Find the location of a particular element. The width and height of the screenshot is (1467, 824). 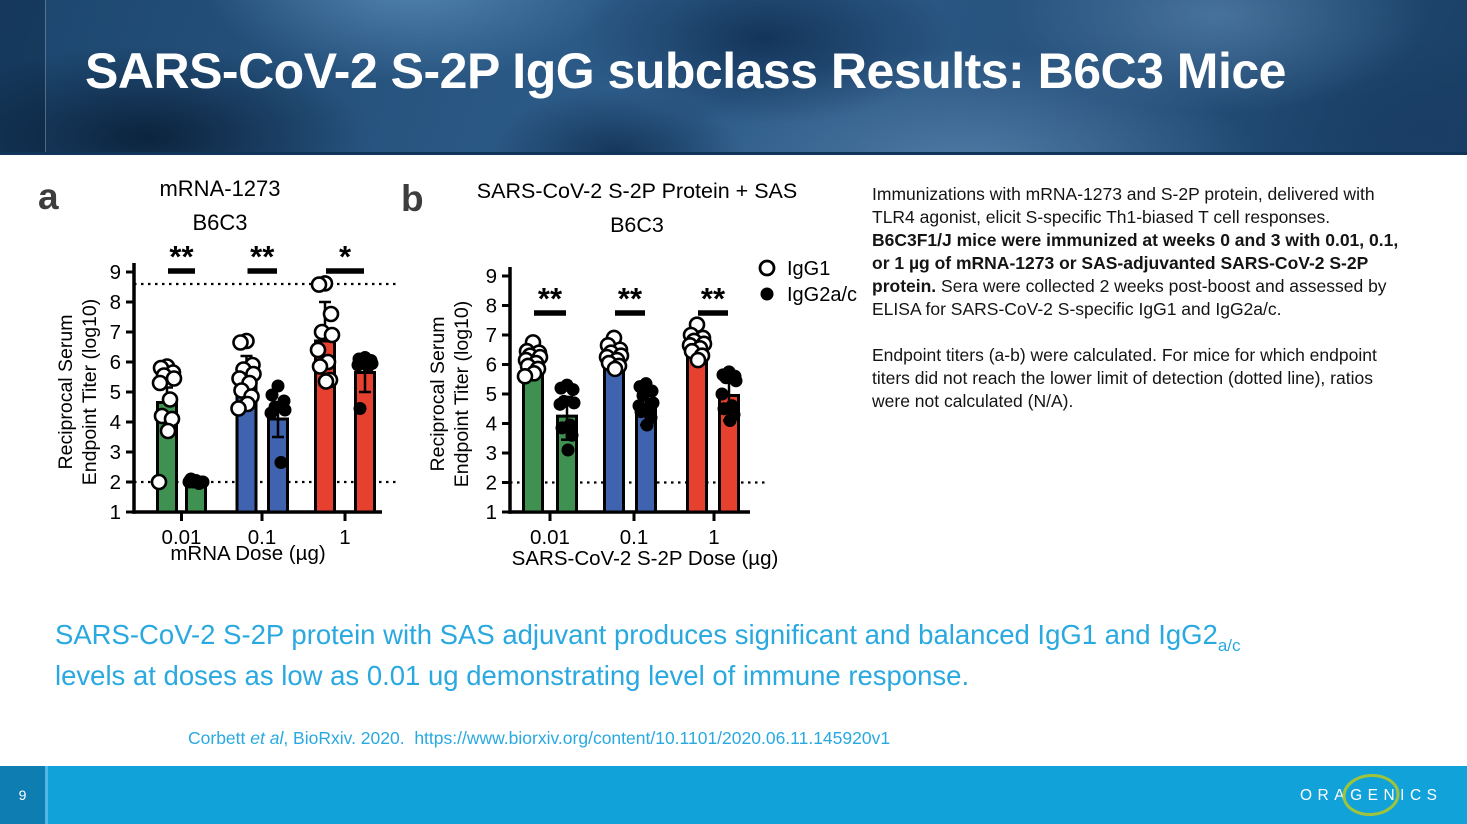

x-axis-label: mRNA Dose (µg) is located at coordinates (247, 553).